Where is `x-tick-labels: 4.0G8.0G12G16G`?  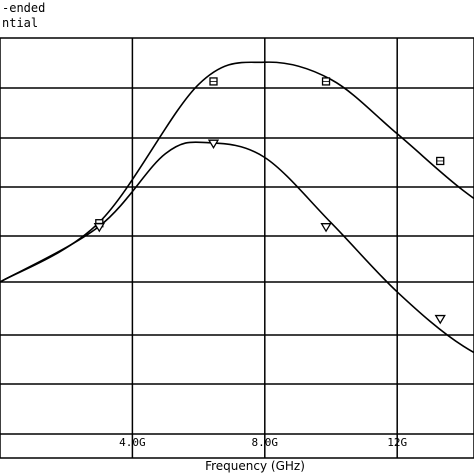 x-tick-labels: 4.0G8.0G12G16G is located at coordinates (263, 442).